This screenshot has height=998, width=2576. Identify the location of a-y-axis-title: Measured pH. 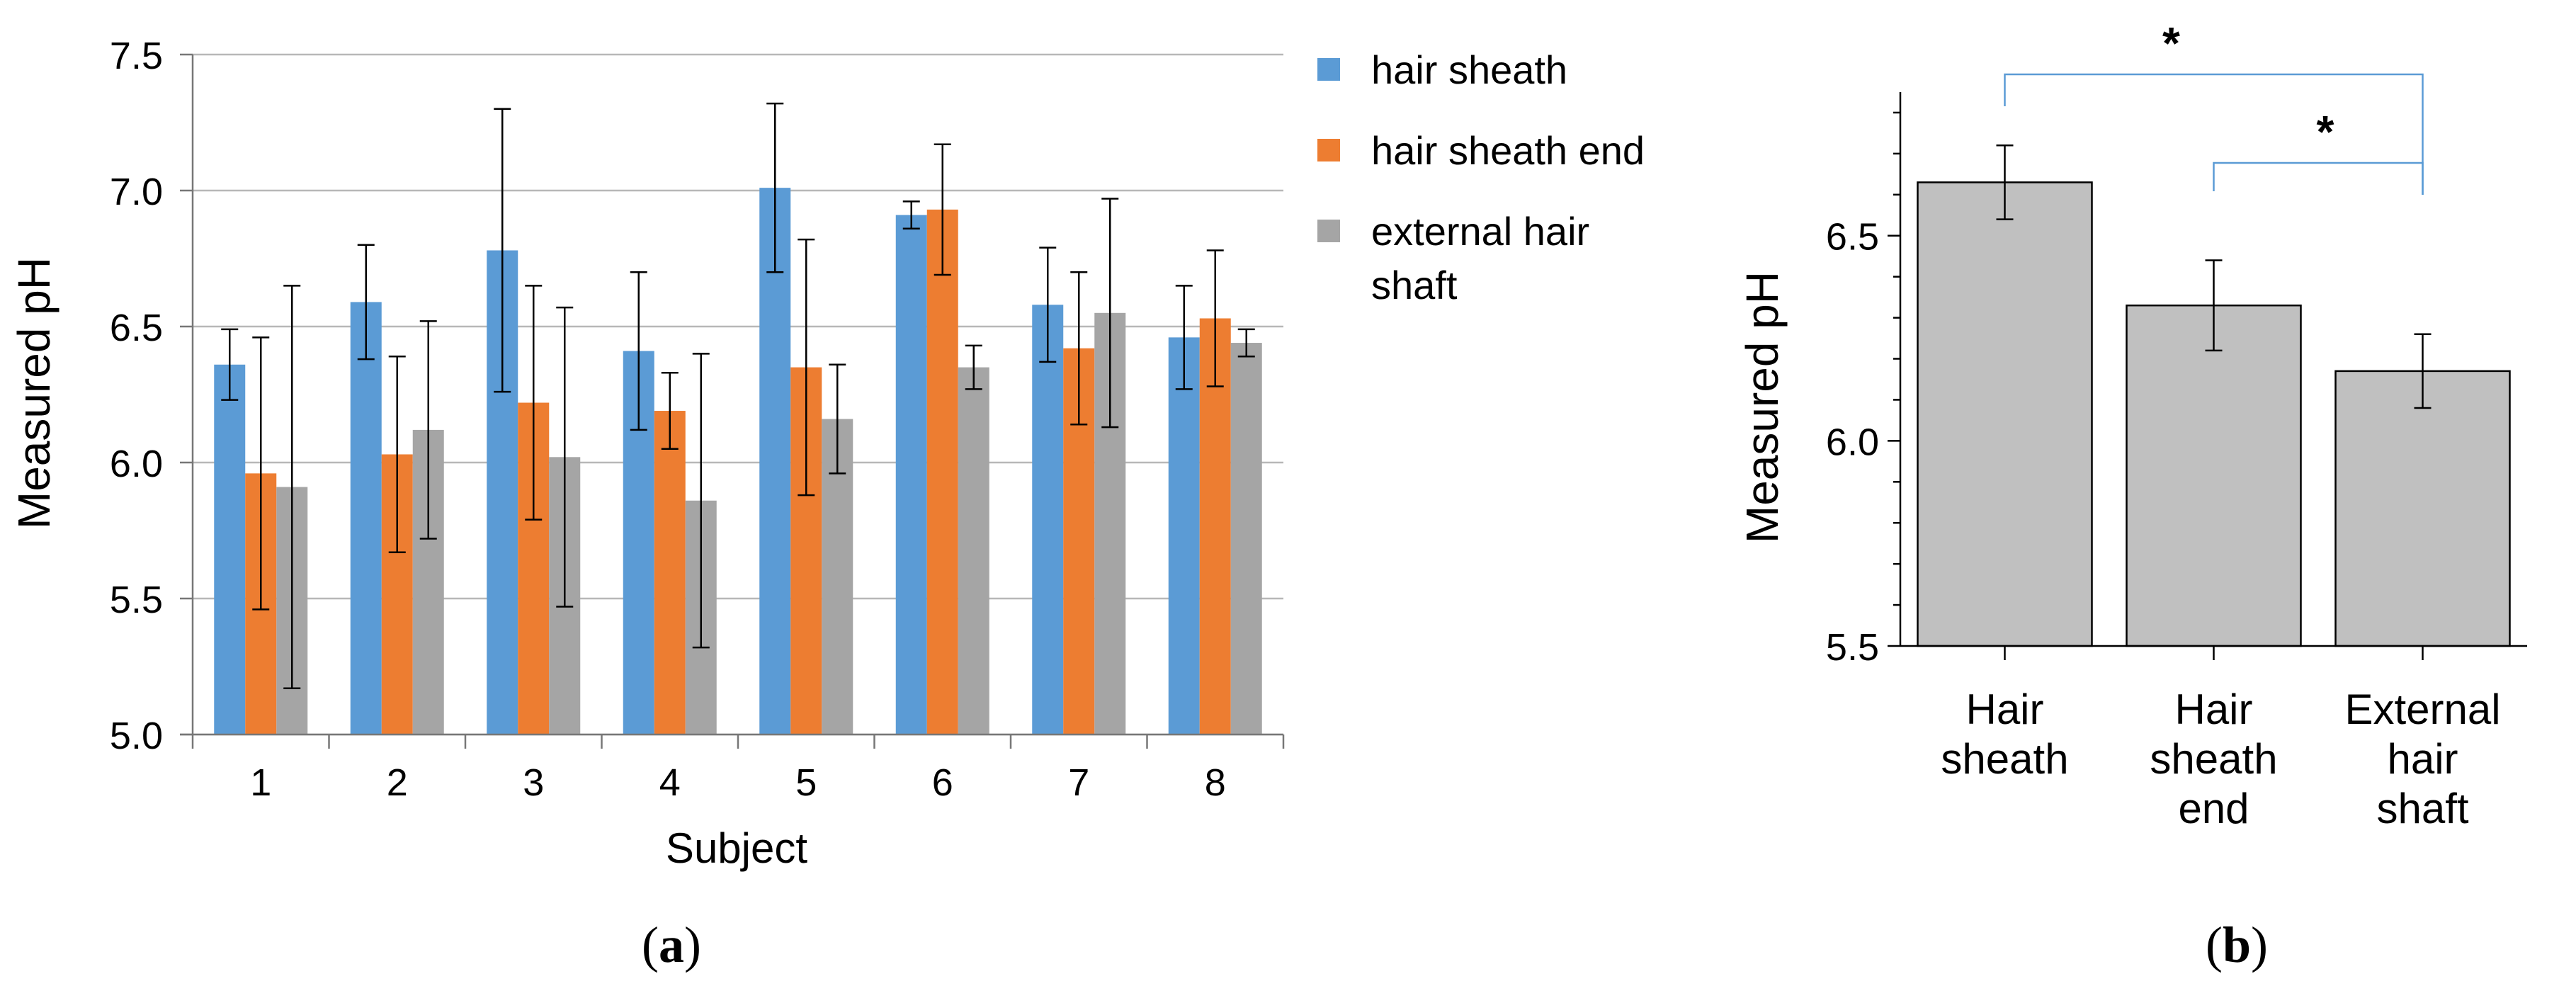
(33, 393).